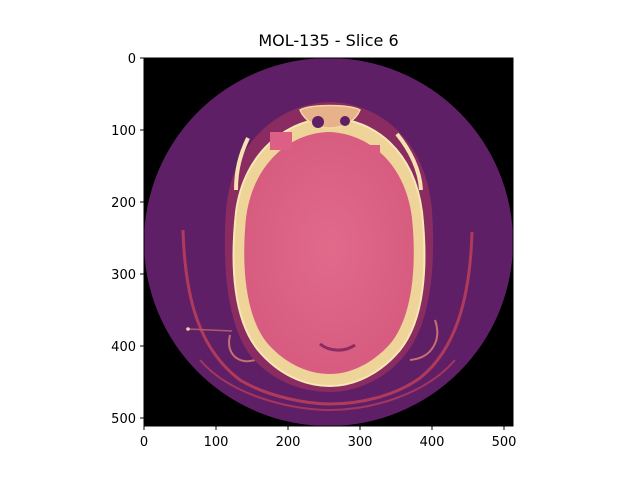  Describe the element at coordinates (144, 442) in the screenshot. I see `x-tick-label: 0` at that location.